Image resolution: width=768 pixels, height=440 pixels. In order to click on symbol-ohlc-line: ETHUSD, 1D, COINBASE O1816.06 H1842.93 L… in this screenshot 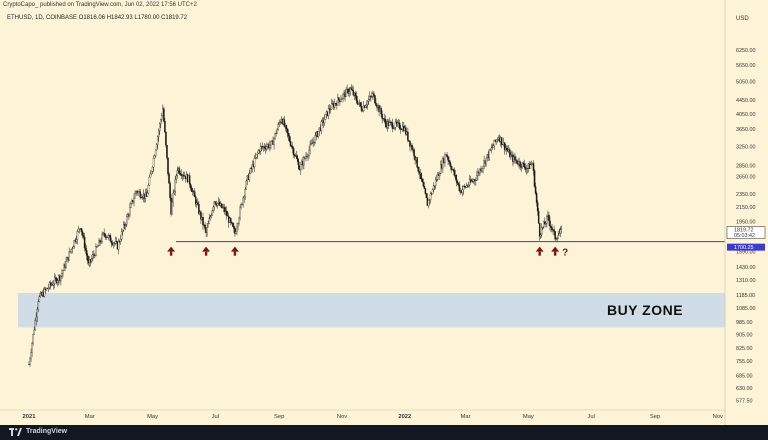, I will do `click(97, 18)`.